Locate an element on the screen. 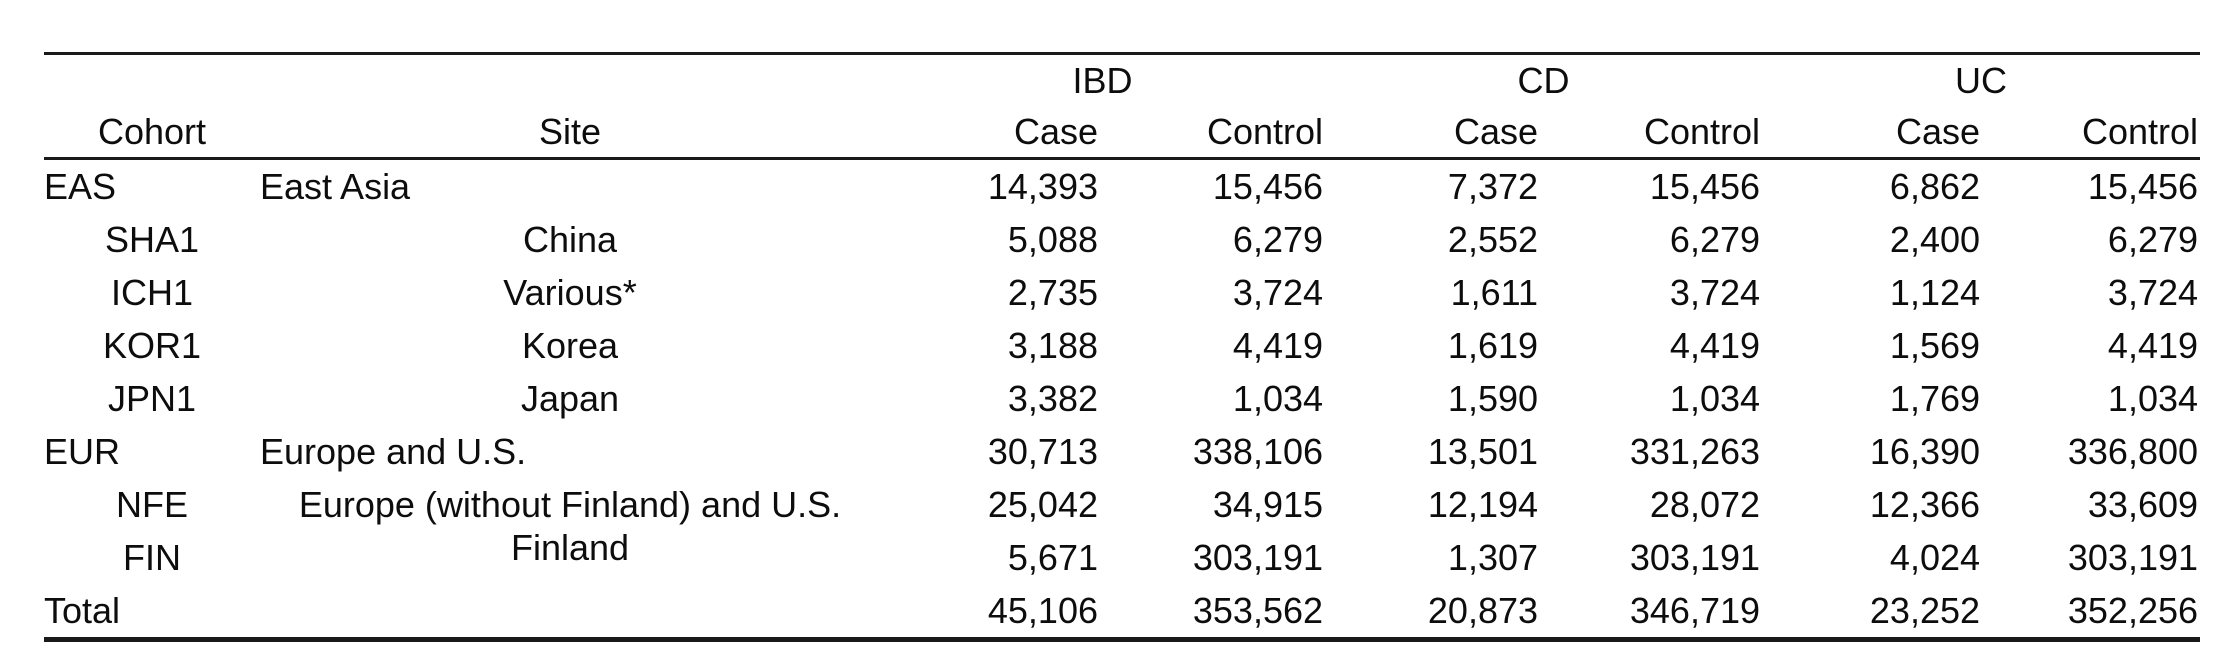 The width and height of the screenshot is (2230, 660). cell-uc-case: 23,252 is located at coordinates (1925, 610).